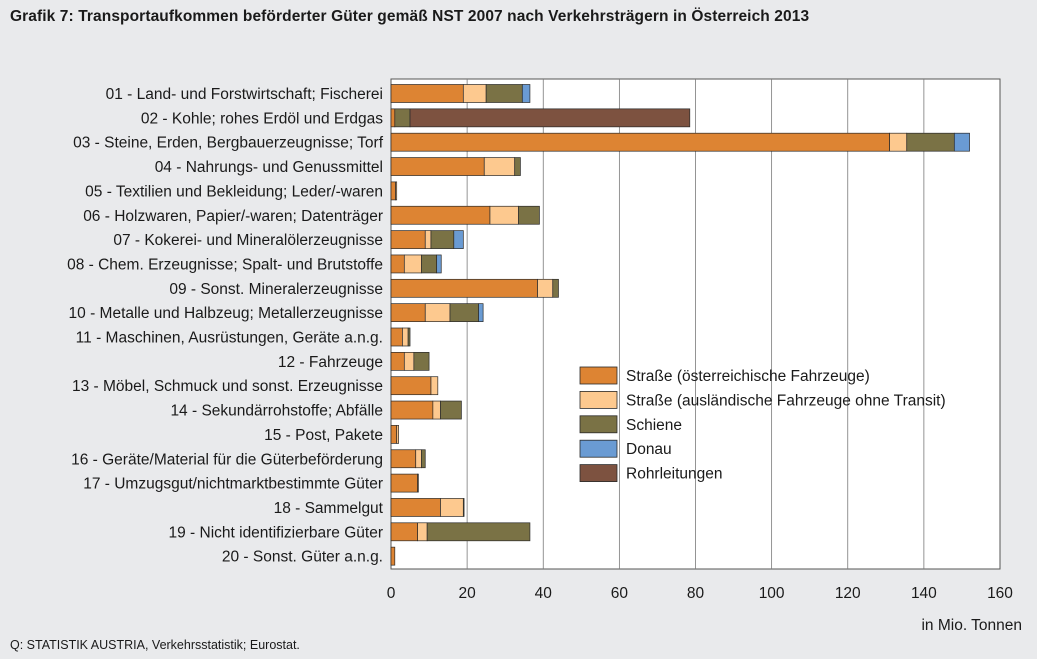 The width and height of the screenshot is (1037, 659). What do you see at coordinates (248, 240) in the screenshot?
I see `category-label-7: 07 - Kokerei- und Mineralölerzeugnisse` at bounding box center [248, 240].